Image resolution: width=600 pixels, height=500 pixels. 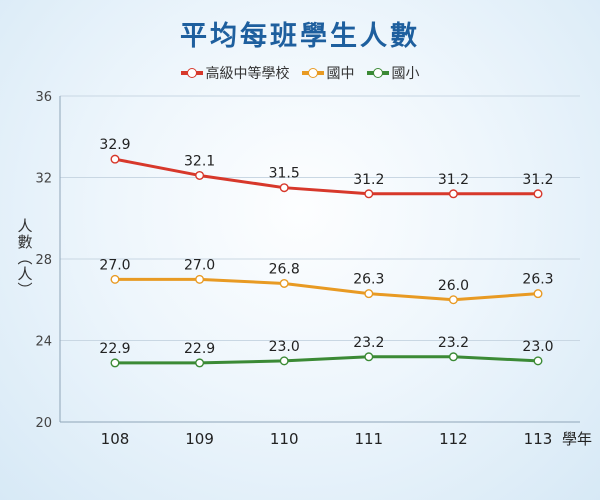 I want to click on y-tick-label: 20, so click(x=43, y=423).